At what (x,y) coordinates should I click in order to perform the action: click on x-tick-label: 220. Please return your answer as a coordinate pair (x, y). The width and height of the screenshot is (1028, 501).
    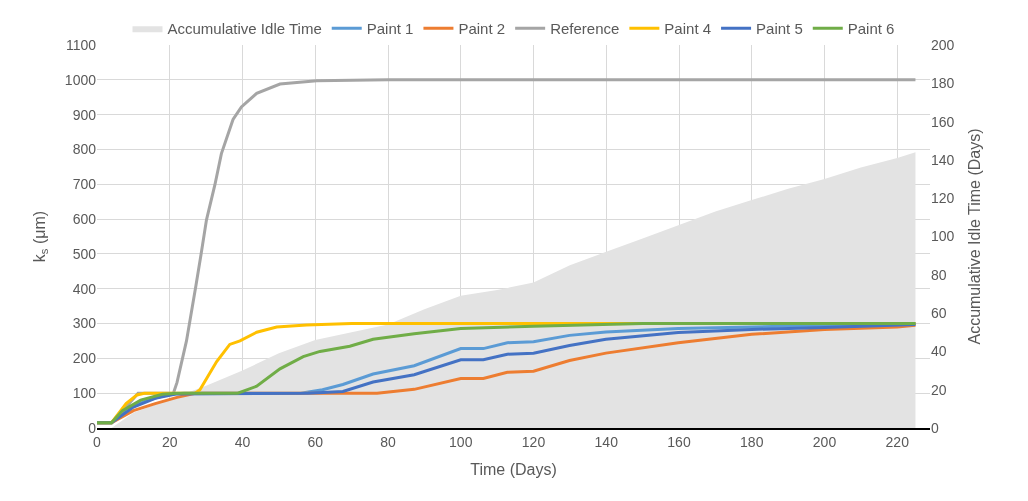
    Looking at the image, I should click on (897, 441).